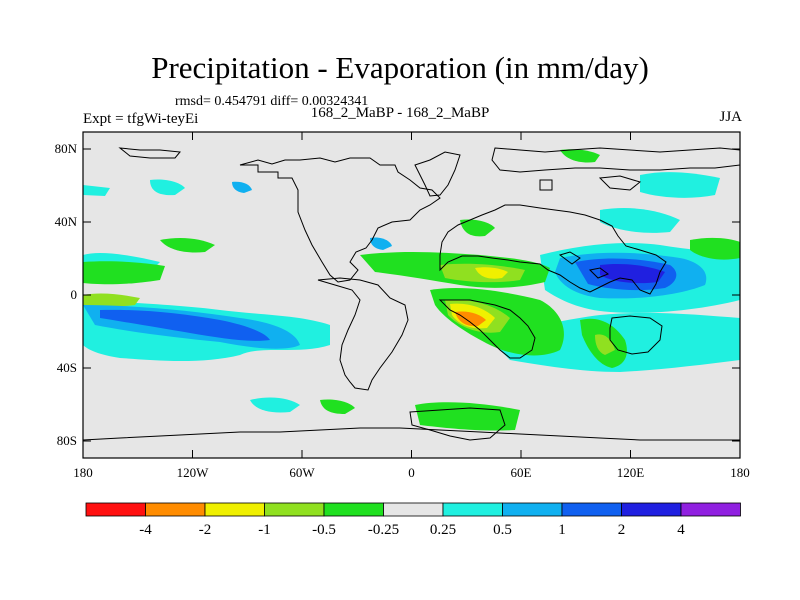  What do you see at coordinates (681, 530) in the screenshot?
I see `legend-label: 4` at bounding box center [681, 530].